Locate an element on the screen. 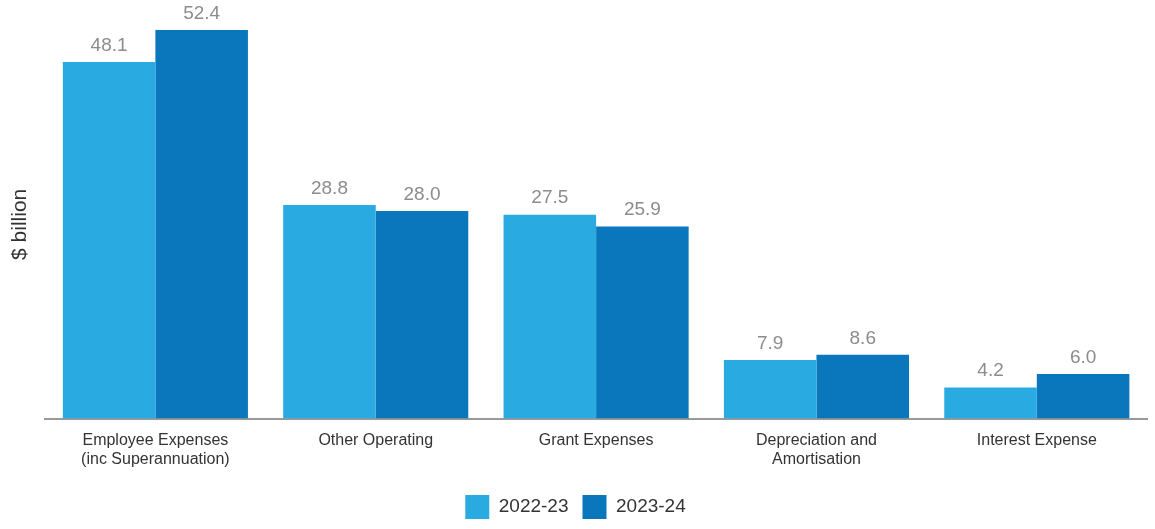 The width and height of the screenshot is (1155, 529). data-label: 27.5 is located at coordinates (550, 197).